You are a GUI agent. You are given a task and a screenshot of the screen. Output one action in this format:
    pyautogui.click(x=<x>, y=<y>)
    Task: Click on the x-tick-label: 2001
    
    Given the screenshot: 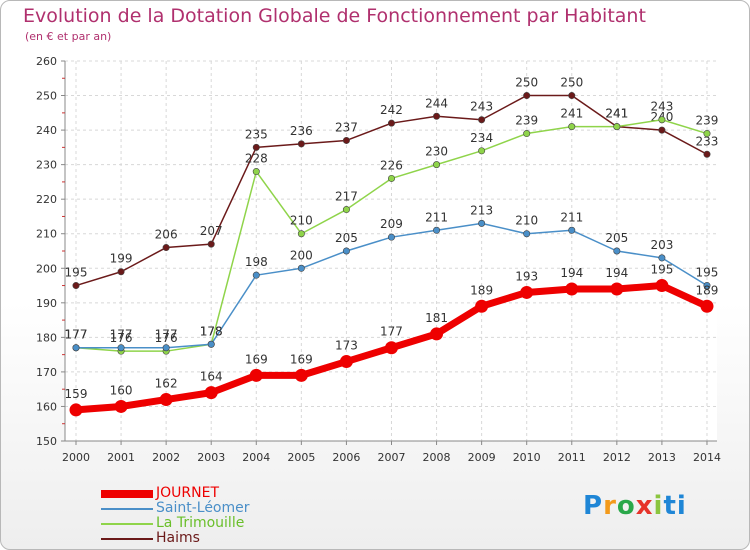 What is the action you would take?
    pyautogui.click(x=121, y=457)
    